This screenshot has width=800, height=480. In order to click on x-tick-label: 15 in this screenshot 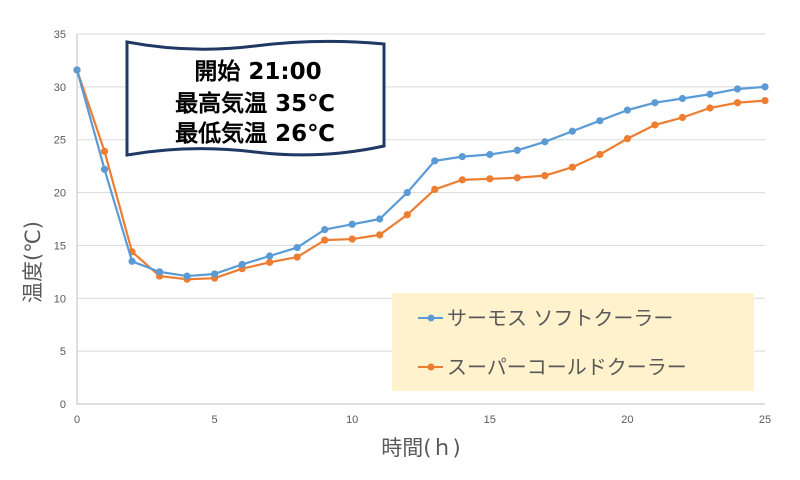, I will do `click(490, 420)`.